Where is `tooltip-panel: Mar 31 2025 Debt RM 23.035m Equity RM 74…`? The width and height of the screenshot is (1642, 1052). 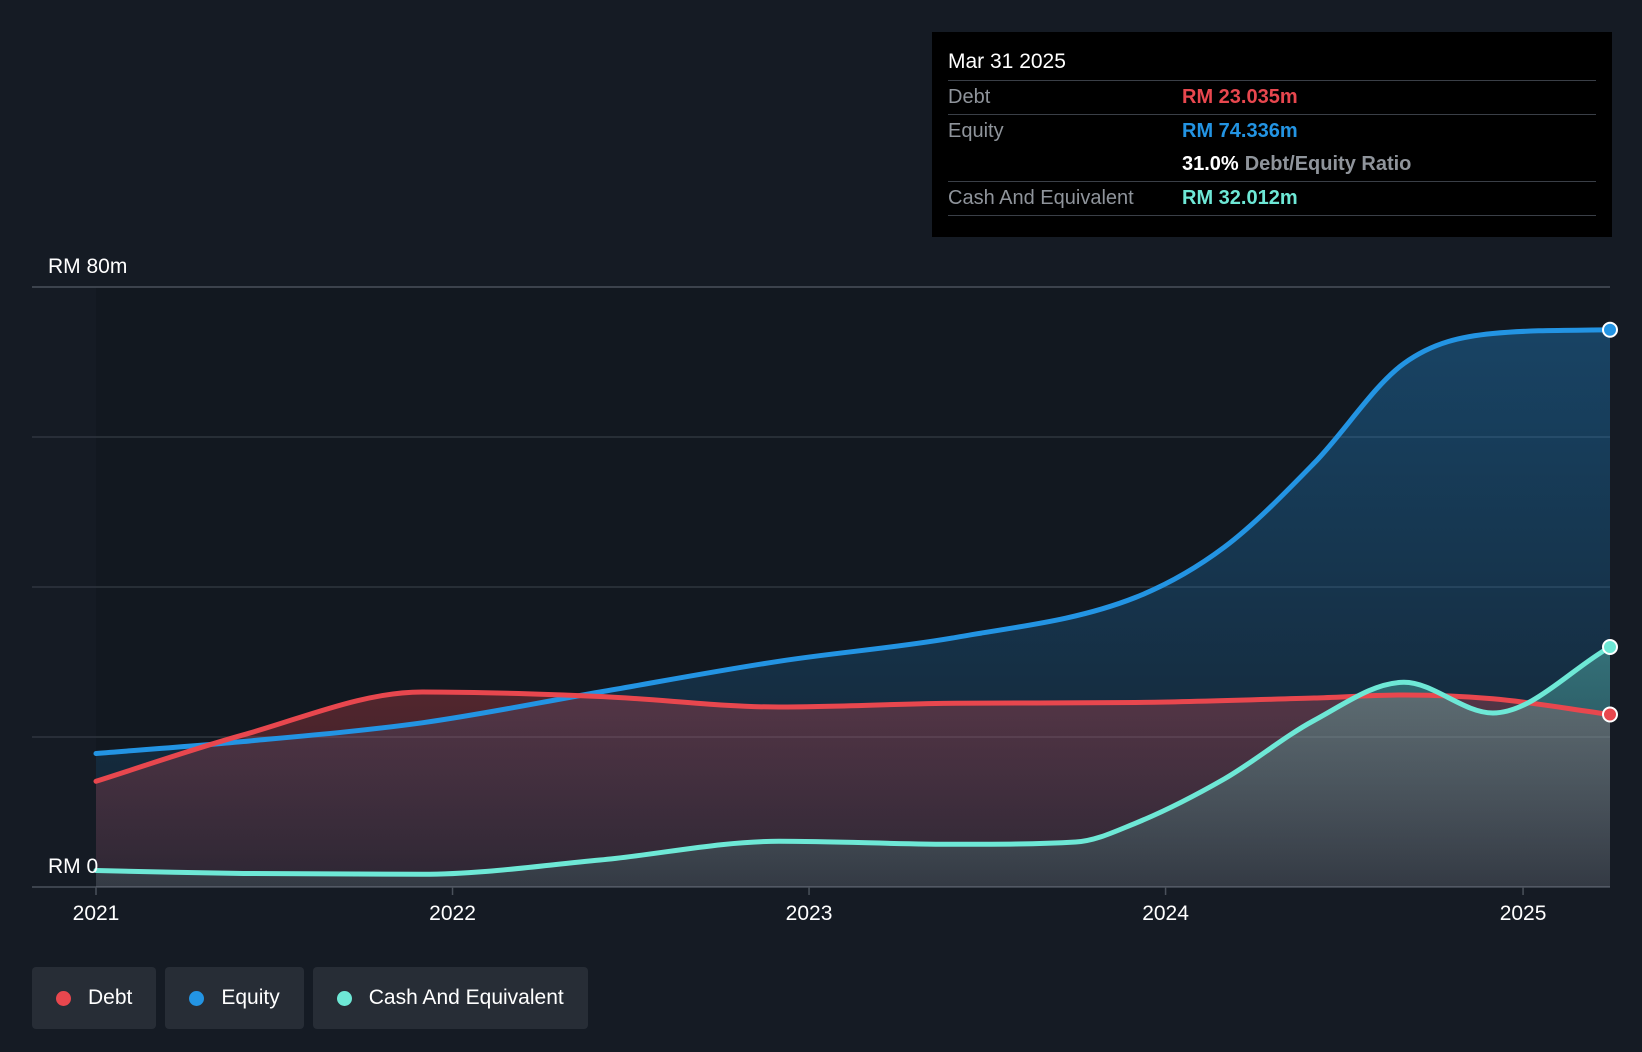 tooltip-panel: Mar 31 2025 Debt RM 23.035m Equity RM 74… is located at coordinates (1272, 134).